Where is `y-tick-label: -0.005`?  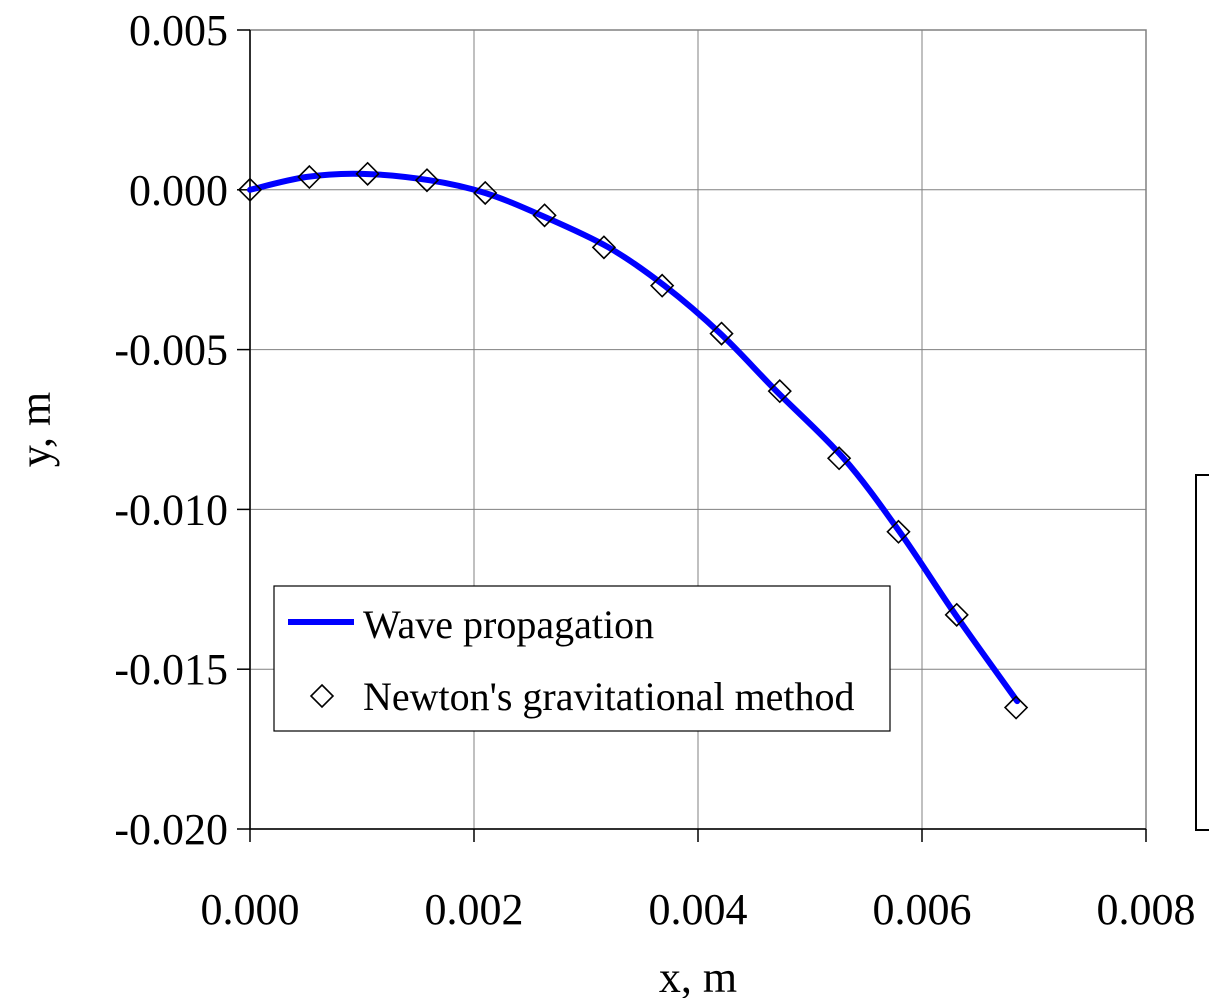
y-tick-label: -0.005 is located at coordinates (171, 350).